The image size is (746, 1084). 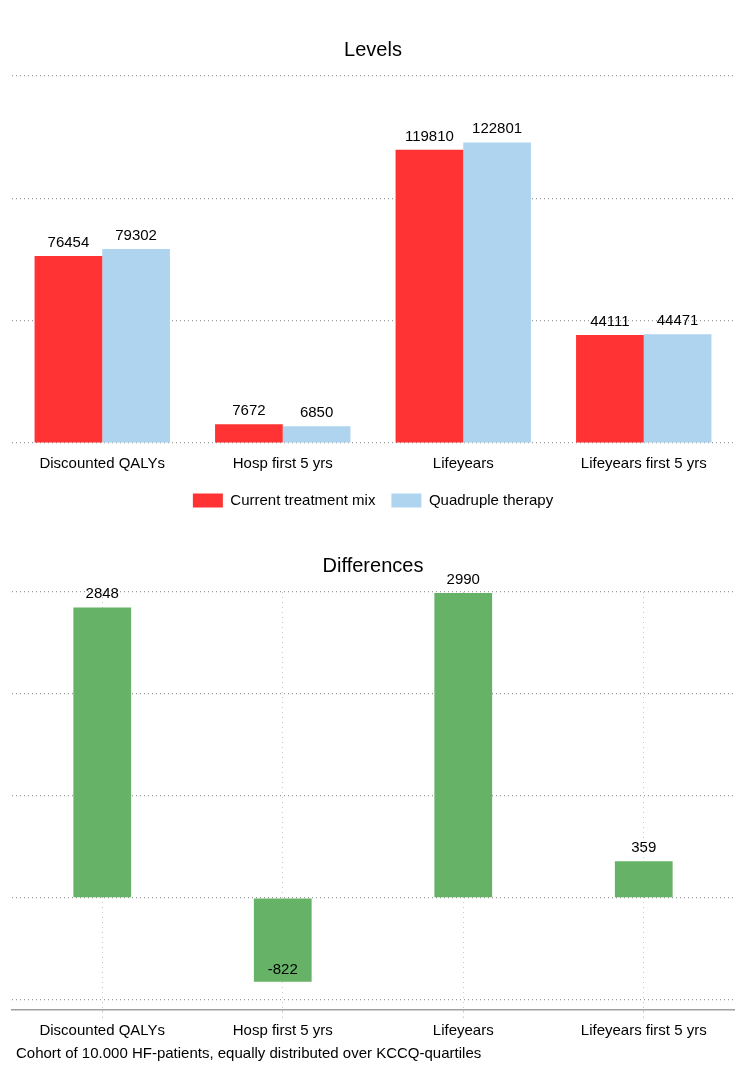 What do you see at coordinates (68, 241) in the screenshot?
I see `data-label: 76454` at bounding box center [68, 241].